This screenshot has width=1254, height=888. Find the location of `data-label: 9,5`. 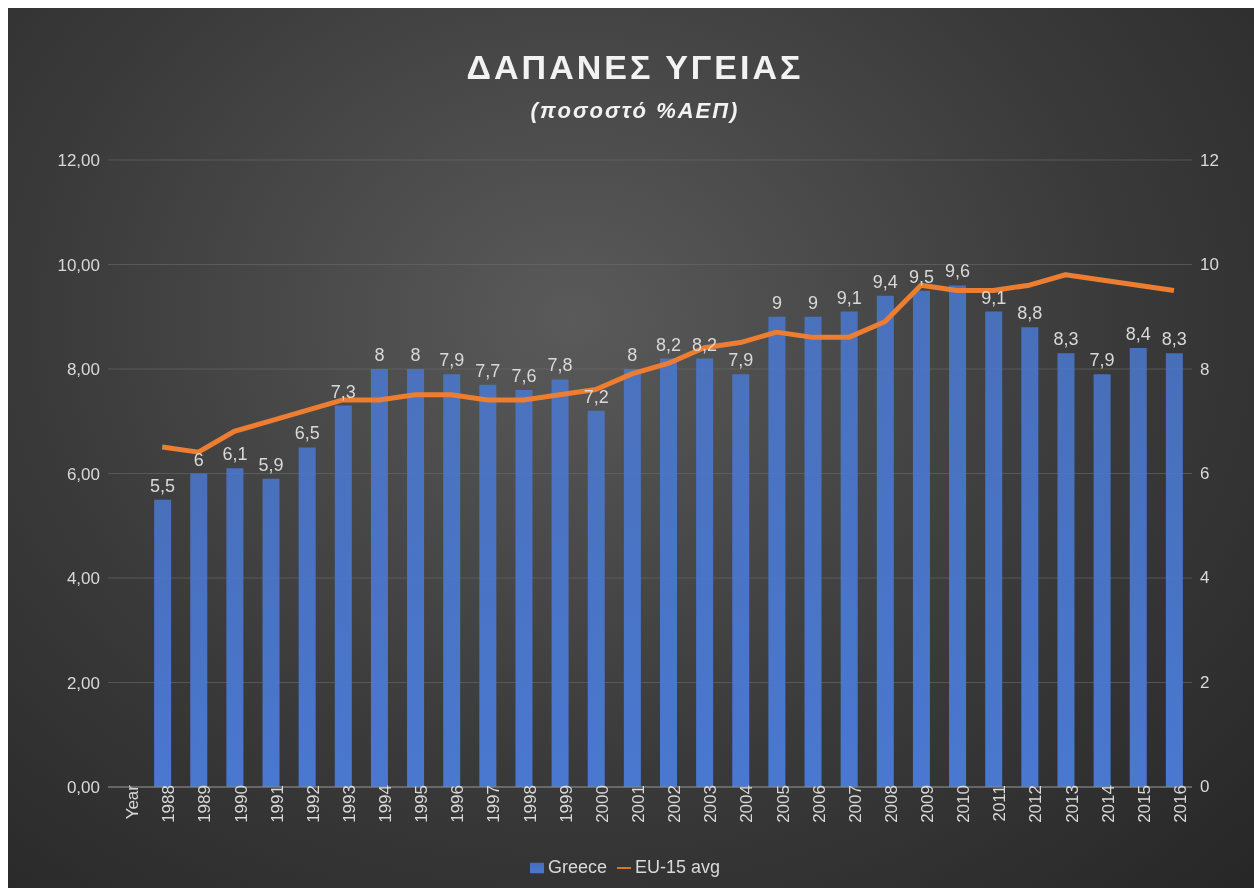

data-label: 9,5 is located at coordinates (921, 276).